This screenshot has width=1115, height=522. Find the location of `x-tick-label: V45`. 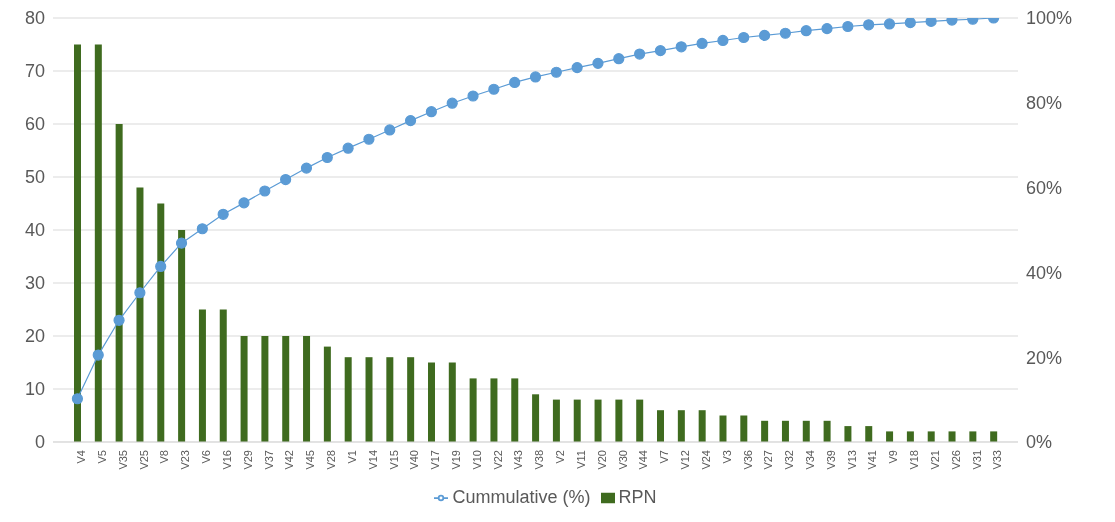

x-tick-label: V45 is located at coordinates (310, 460).